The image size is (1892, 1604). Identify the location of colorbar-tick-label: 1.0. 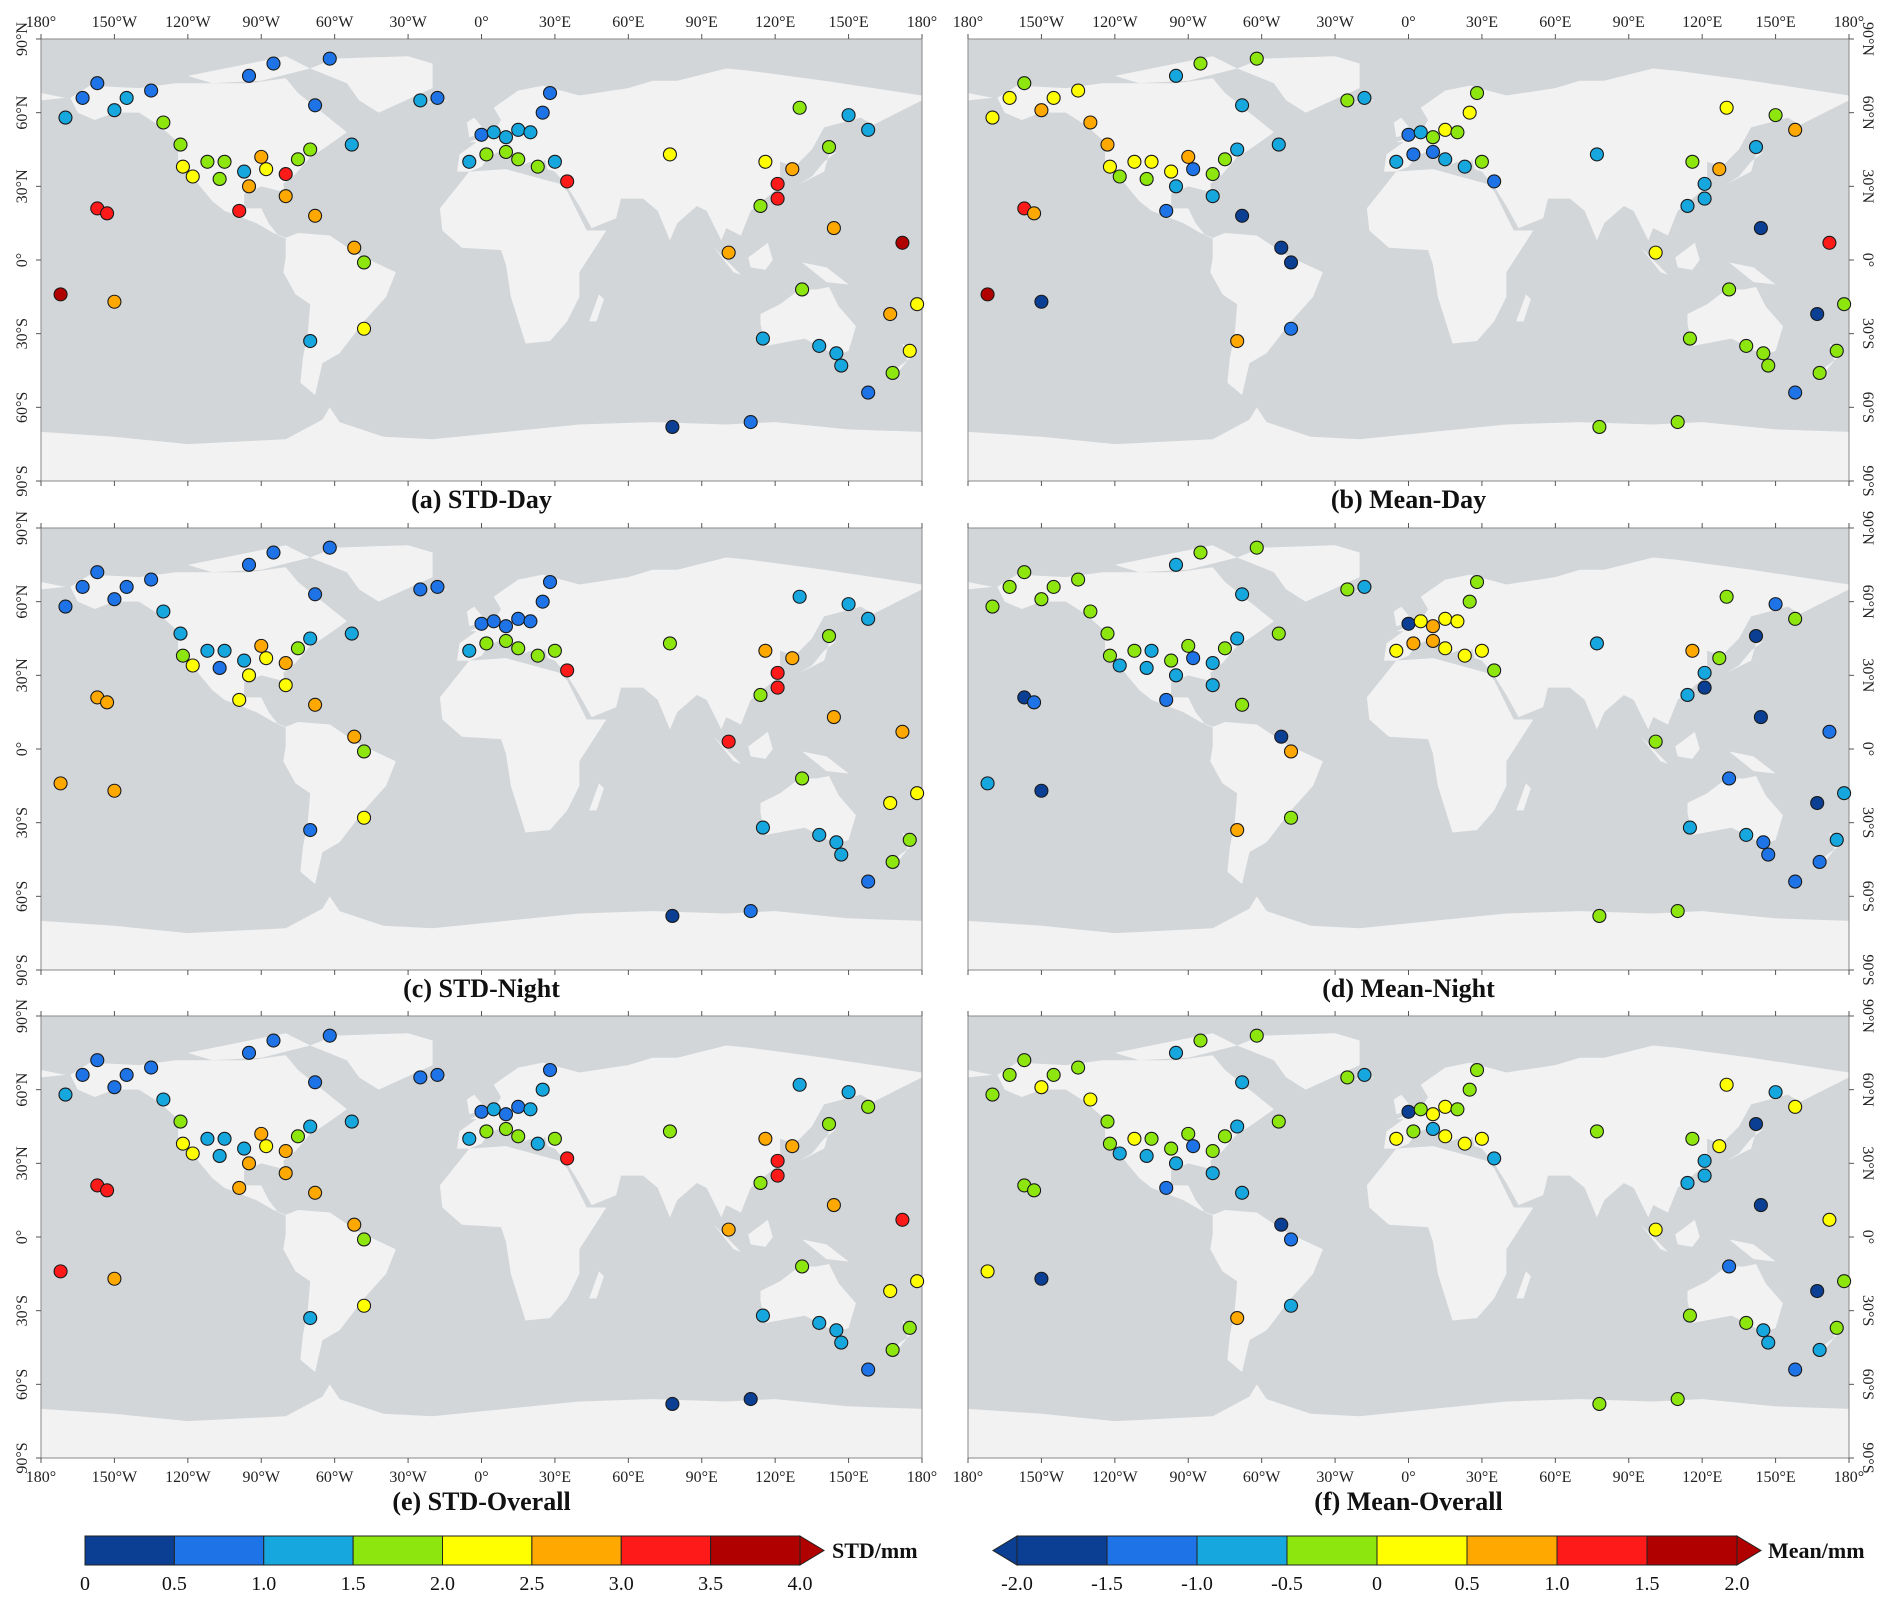
(1557, 1584).